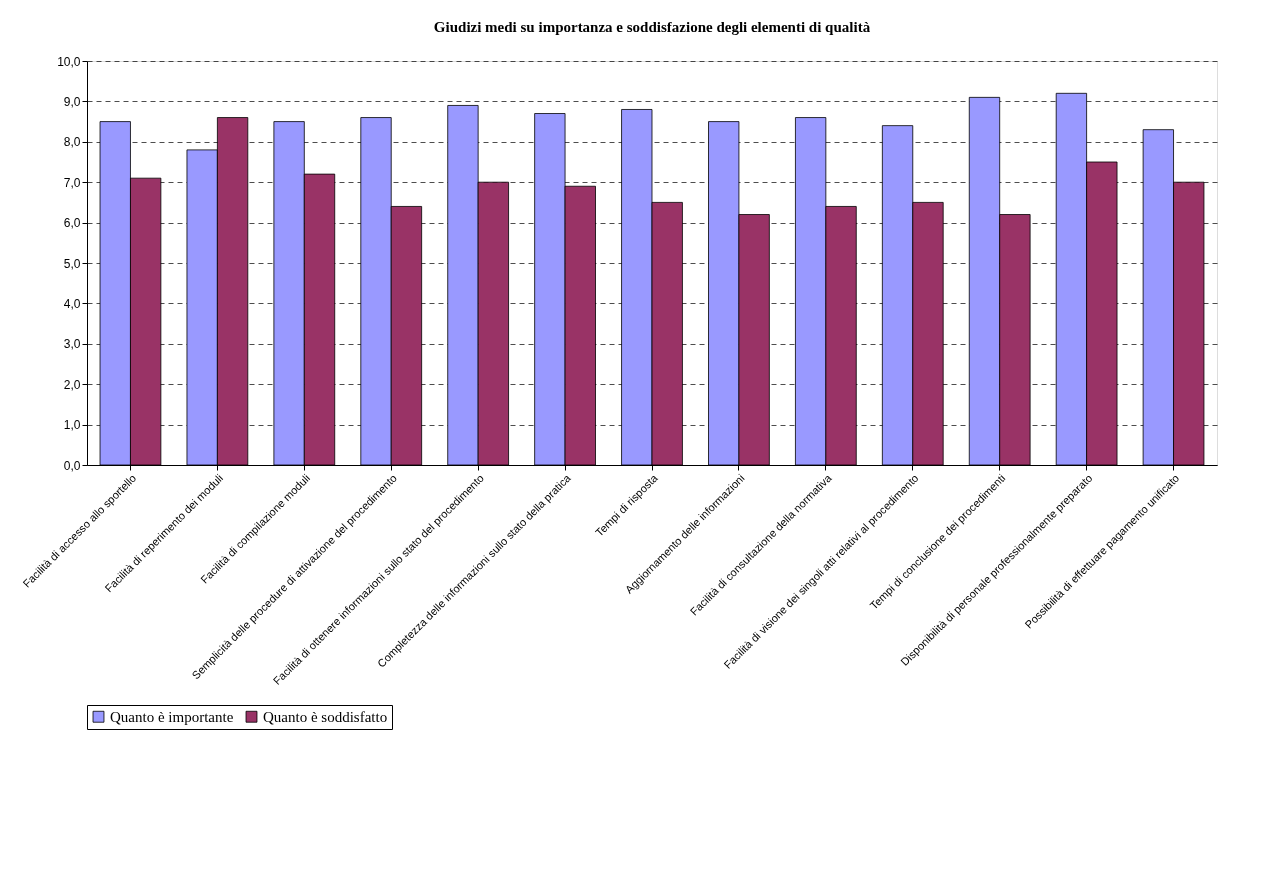 The image size is (1275, 882). I want to click on y-tick-label: 5,0, so click(72, 263).